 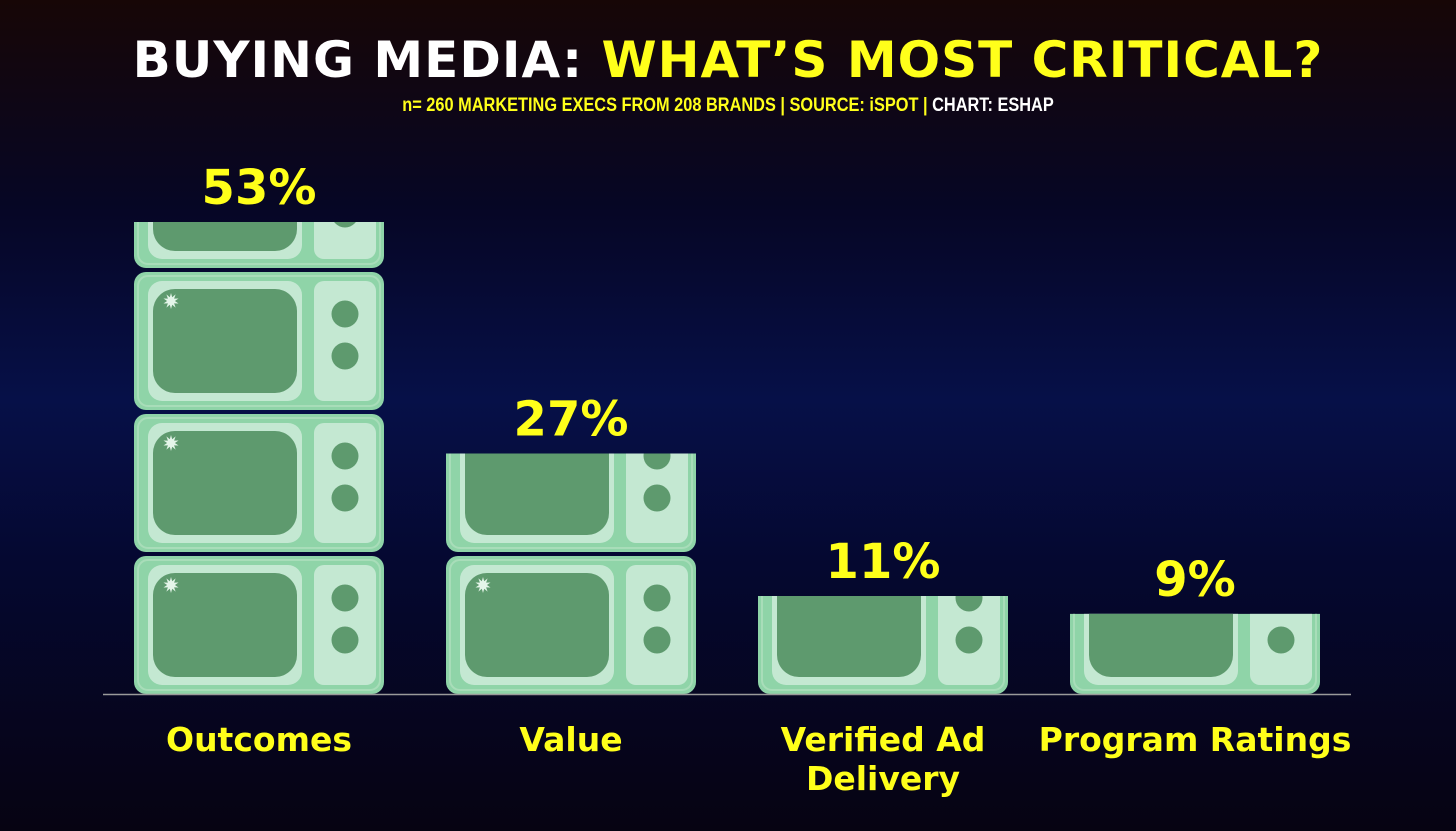 I want to click on title-white-part: BUYING MEDIA:, so click(x=358, y=60).